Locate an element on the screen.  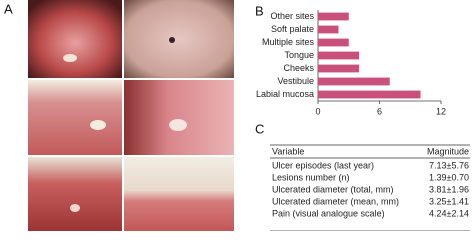
y-tick-label: Other sites is located at coordinates (292, 16).